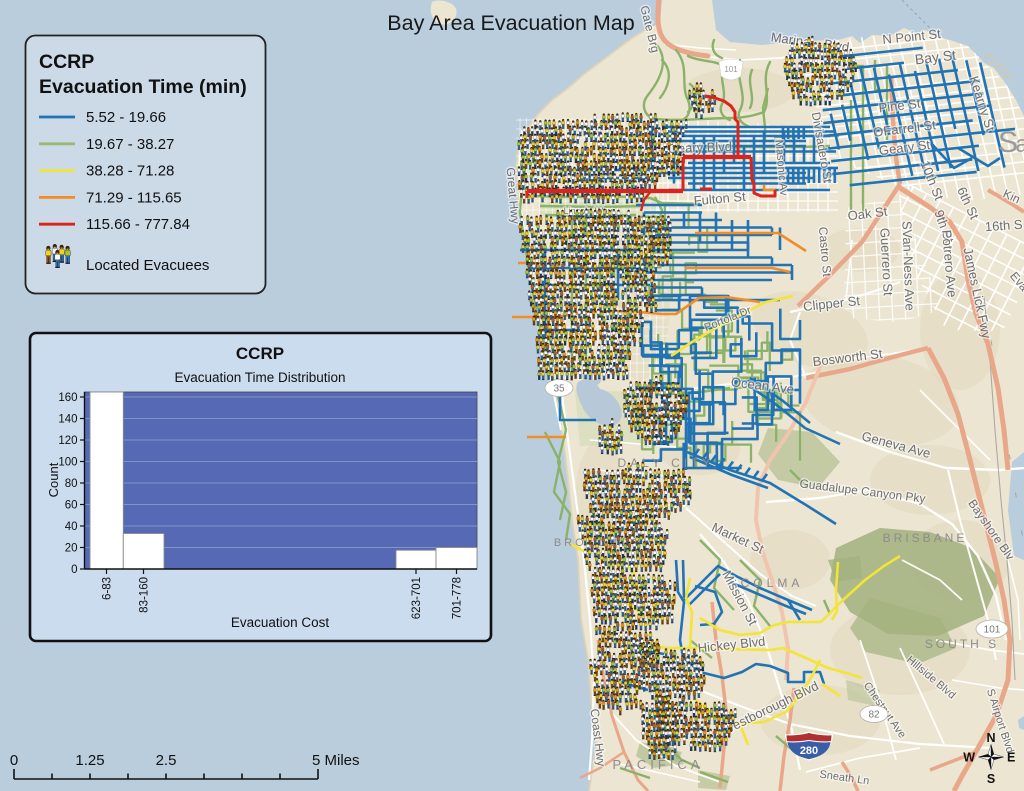 The height and width of the screenshot is (791, 1024). Describe the element at coordinates (666, 463) in the screenshot. I see `svg-text: DALY CITY` at that location.